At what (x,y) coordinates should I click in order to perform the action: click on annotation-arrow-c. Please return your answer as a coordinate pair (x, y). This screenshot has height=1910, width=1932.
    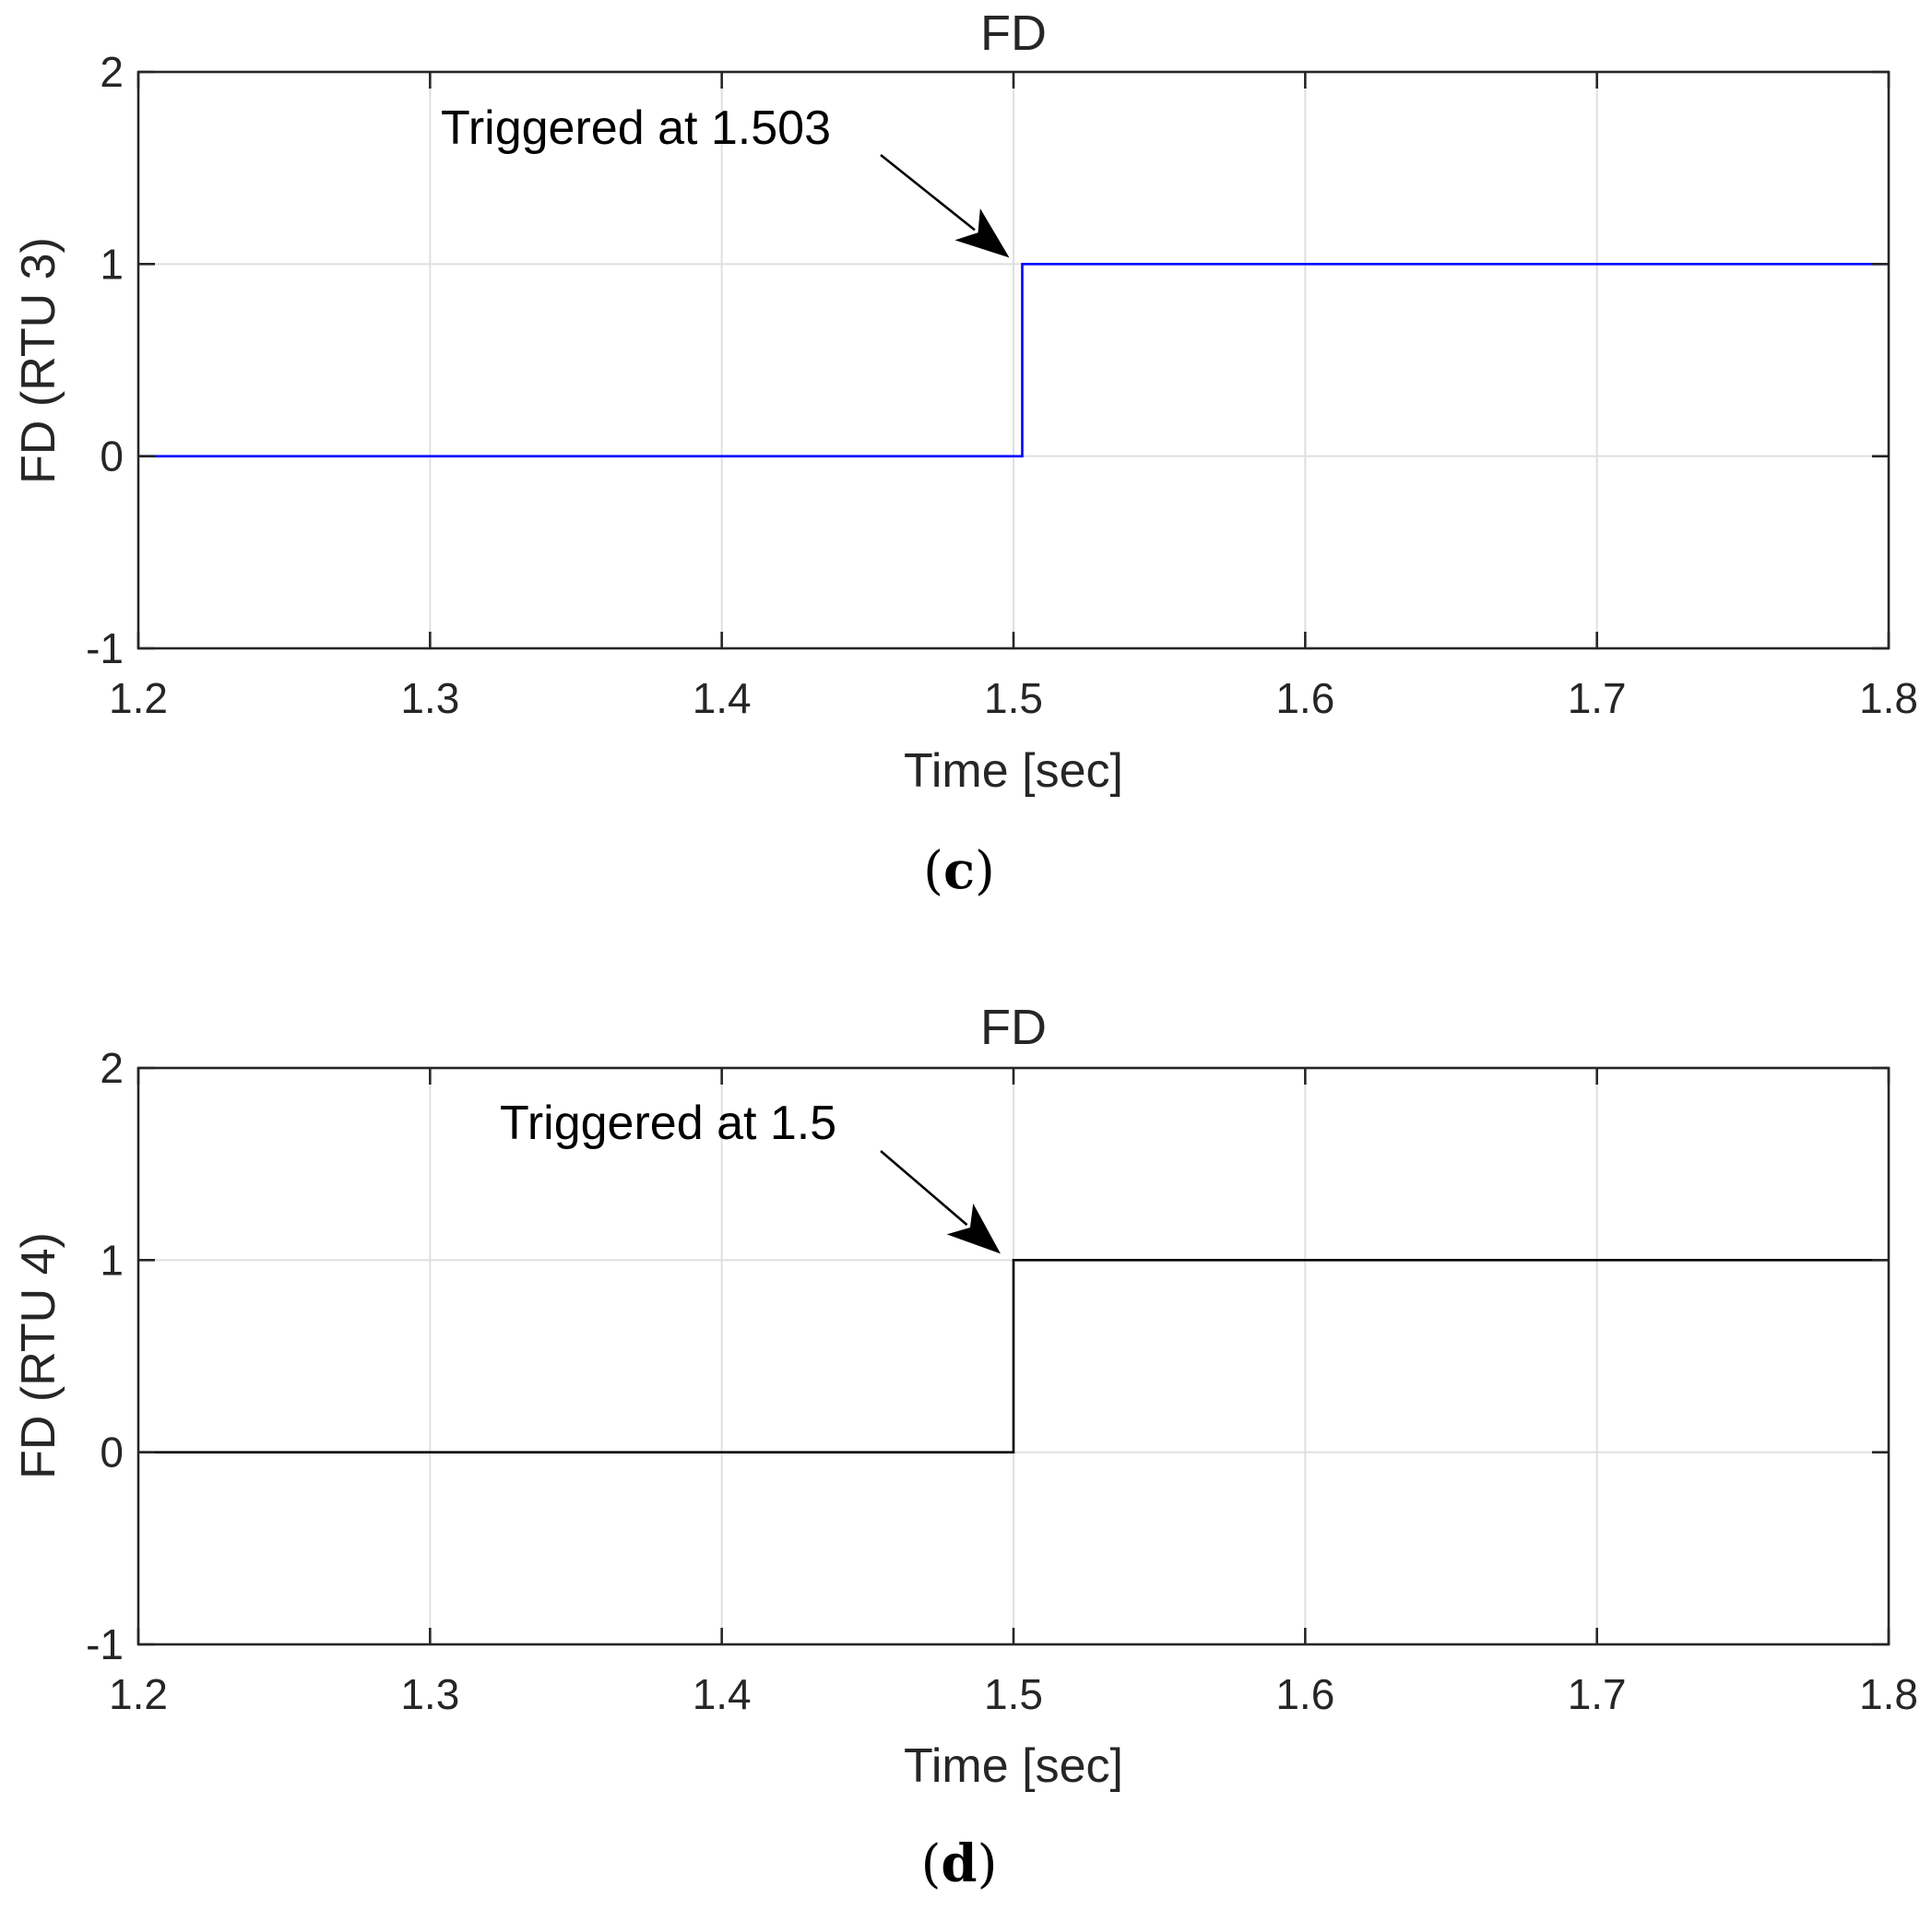
    Looking at the image, I should click on (945, 205).